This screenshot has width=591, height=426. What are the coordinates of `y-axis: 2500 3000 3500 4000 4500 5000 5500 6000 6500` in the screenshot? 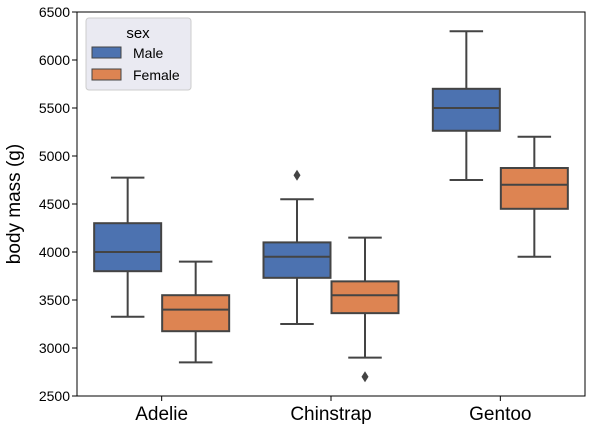 It's located at (58, 204).